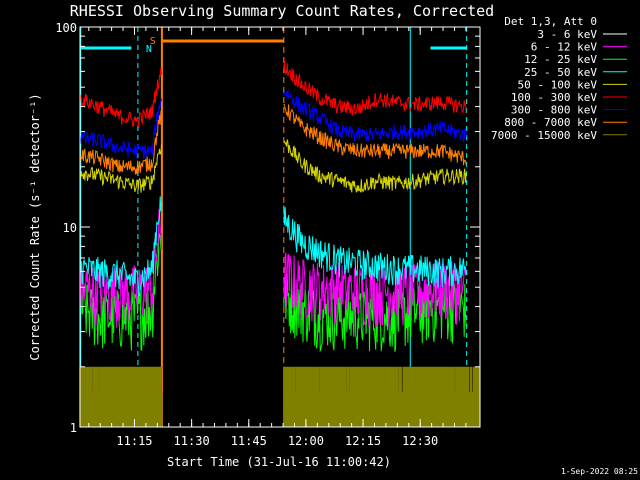  Describe the element at coordinates (363, 441) in the screenshot. I see `x-tick-label: 12:15` at that location.